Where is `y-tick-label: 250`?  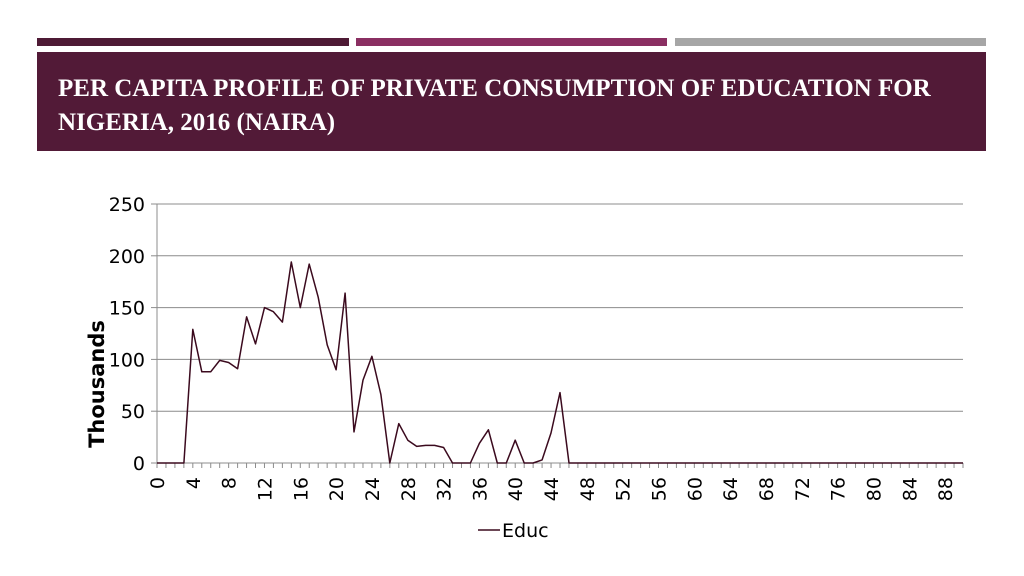 y-tick-label: 250 is located at coordinates (127, 205).